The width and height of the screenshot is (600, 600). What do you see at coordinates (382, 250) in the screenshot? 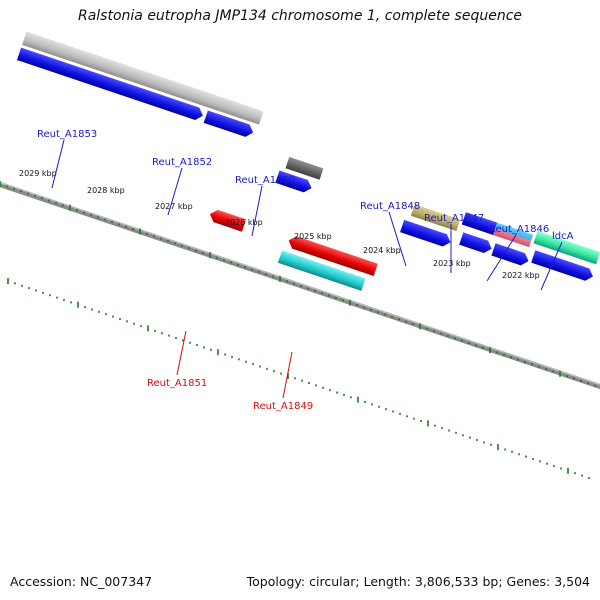
I see `kbp-label: 2024 kbp` at bounding box center [382, 250].